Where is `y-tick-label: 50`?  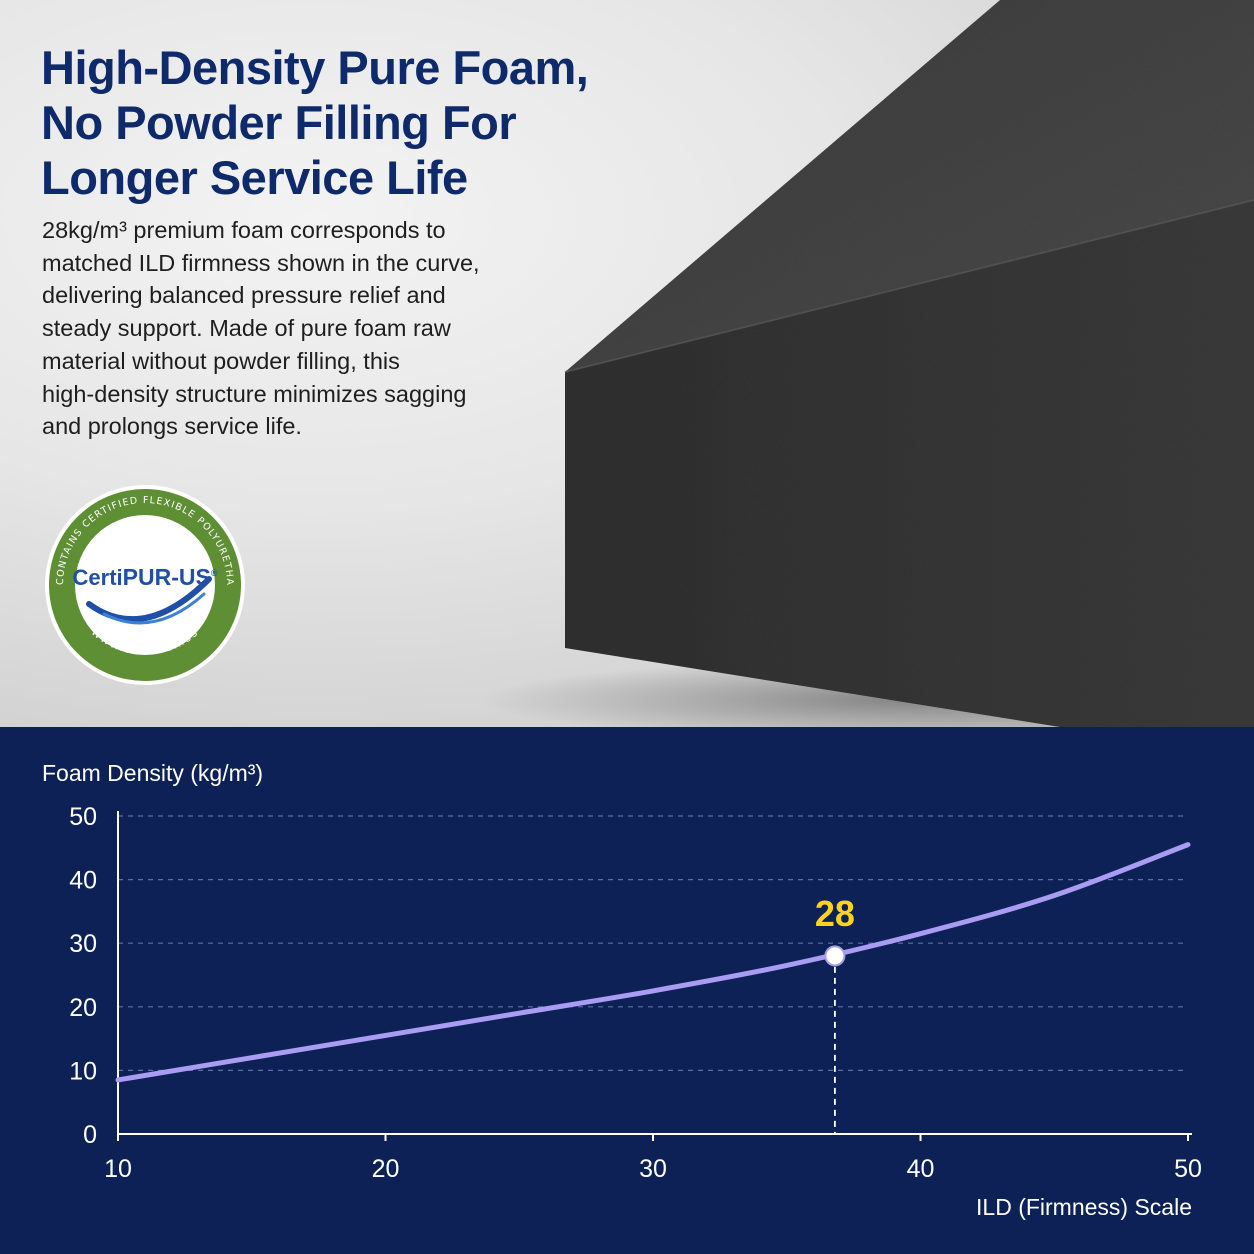
y-tick-label: 50 is located at coordinates (83, 817).